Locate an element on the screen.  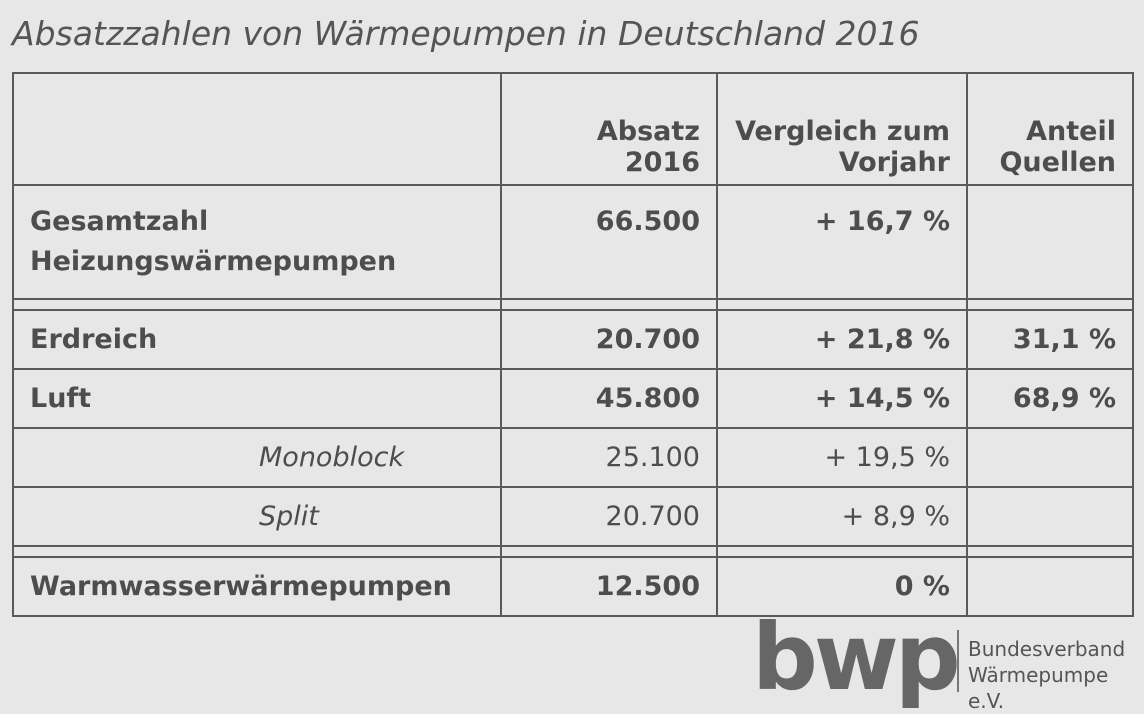
cell-line: Erdreich is located at coordinates (94, 339).